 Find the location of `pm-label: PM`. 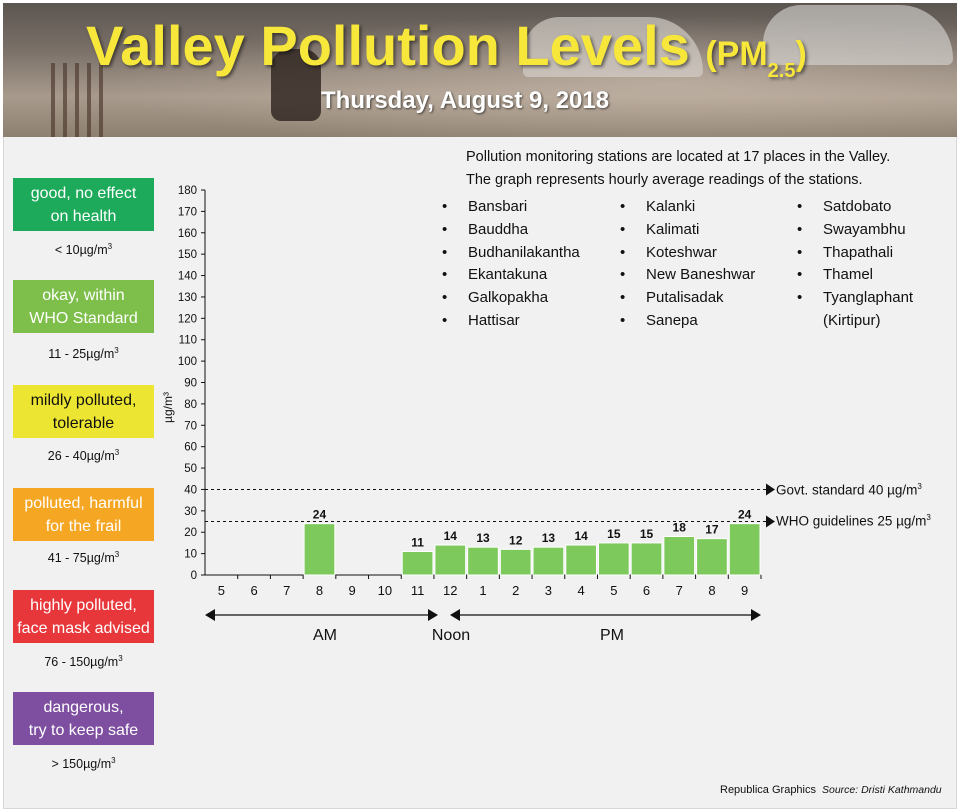

pm-label: PM is located at coordinates (612, 635).